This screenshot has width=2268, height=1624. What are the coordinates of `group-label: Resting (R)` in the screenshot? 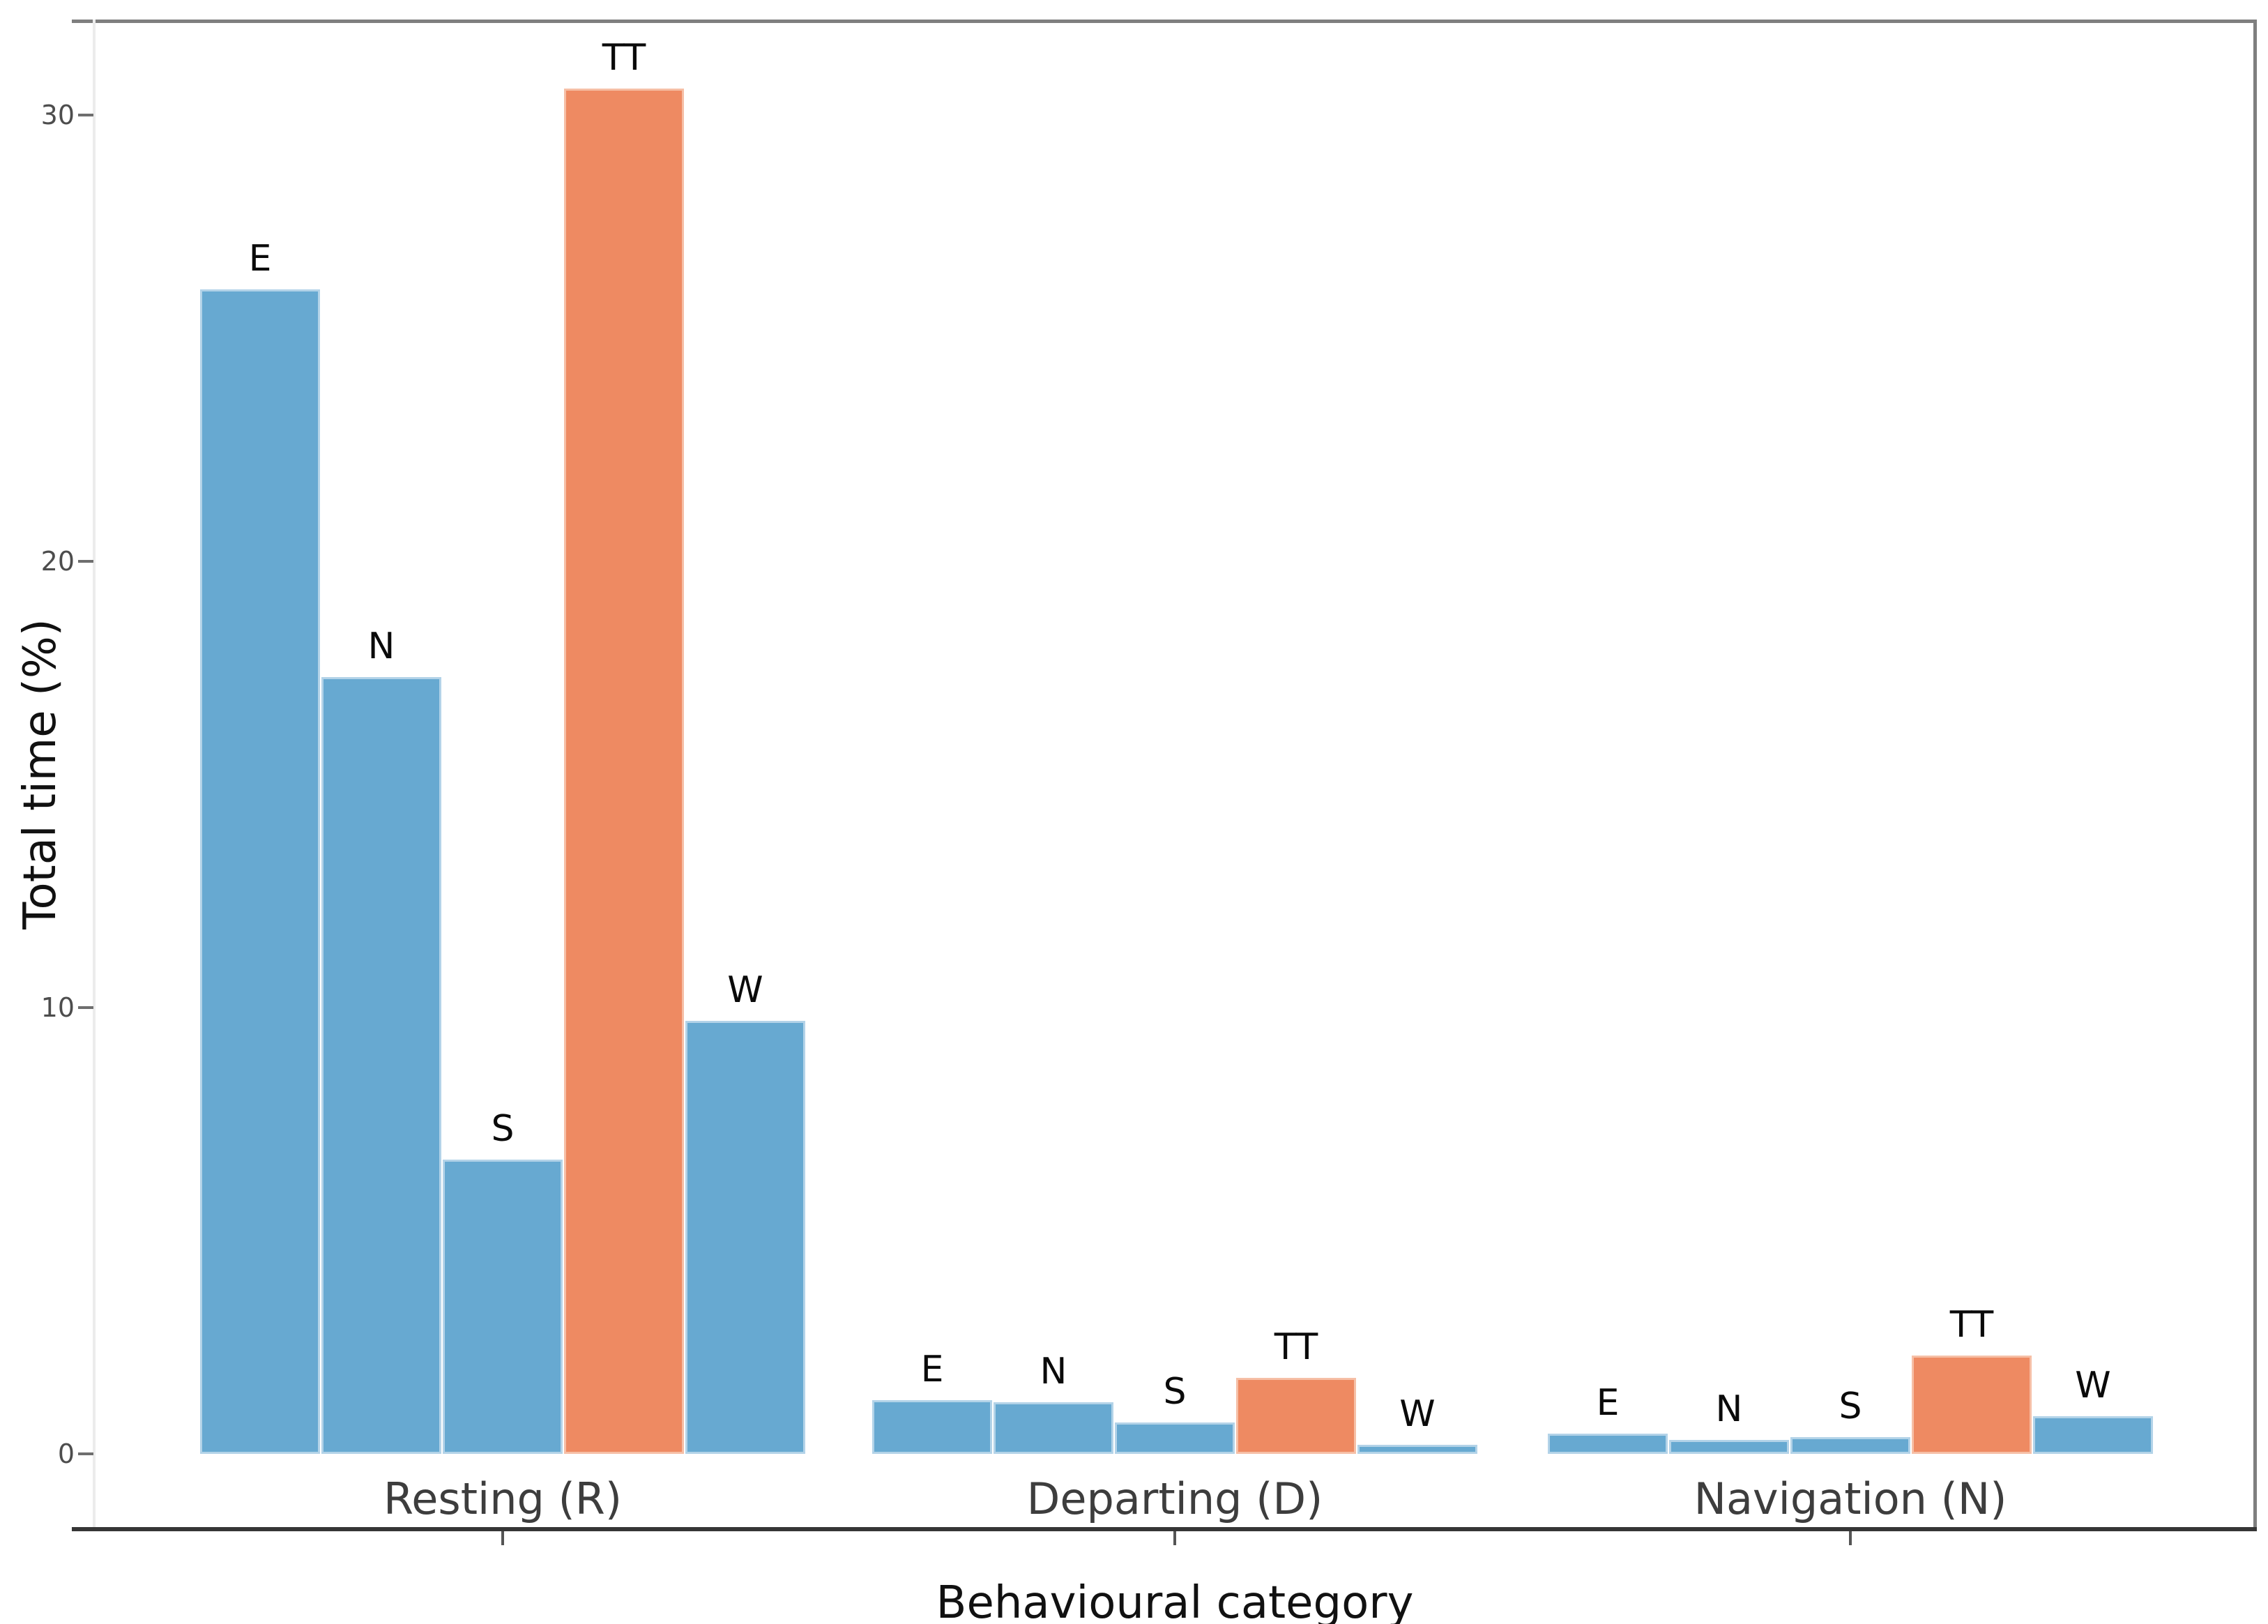 It's located at (503, 1498).